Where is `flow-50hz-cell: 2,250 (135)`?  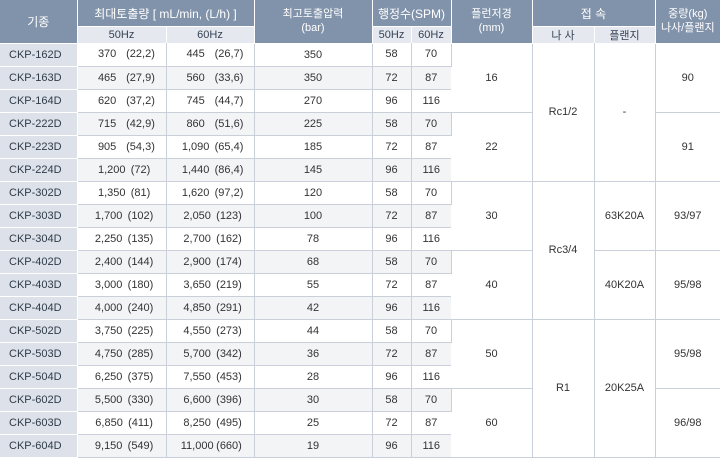
flow-50hz-cell: 2,250 (135) is located at coordinates (122, 239).